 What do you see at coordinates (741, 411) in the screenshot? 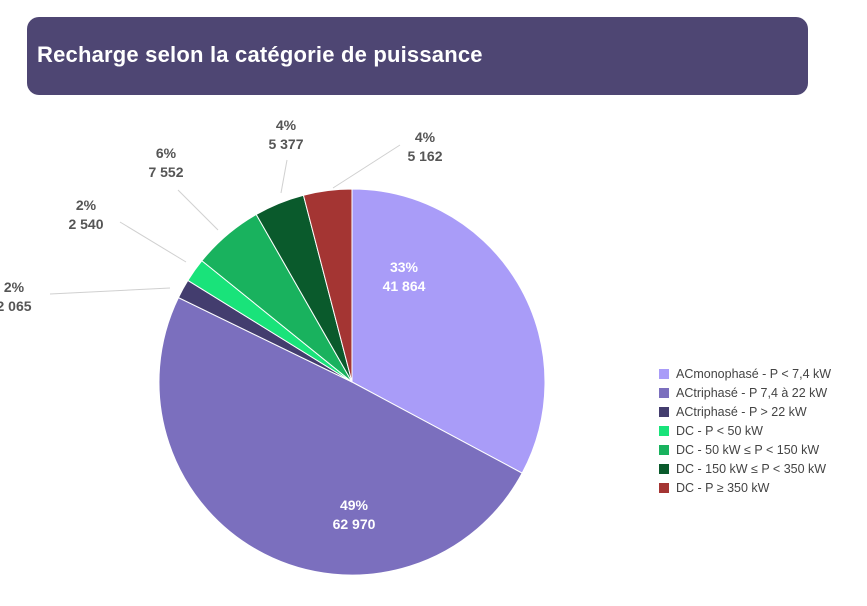
I see `legend-label: ACtriphasé - P > 22 kW` at bounding box center [741, 411].